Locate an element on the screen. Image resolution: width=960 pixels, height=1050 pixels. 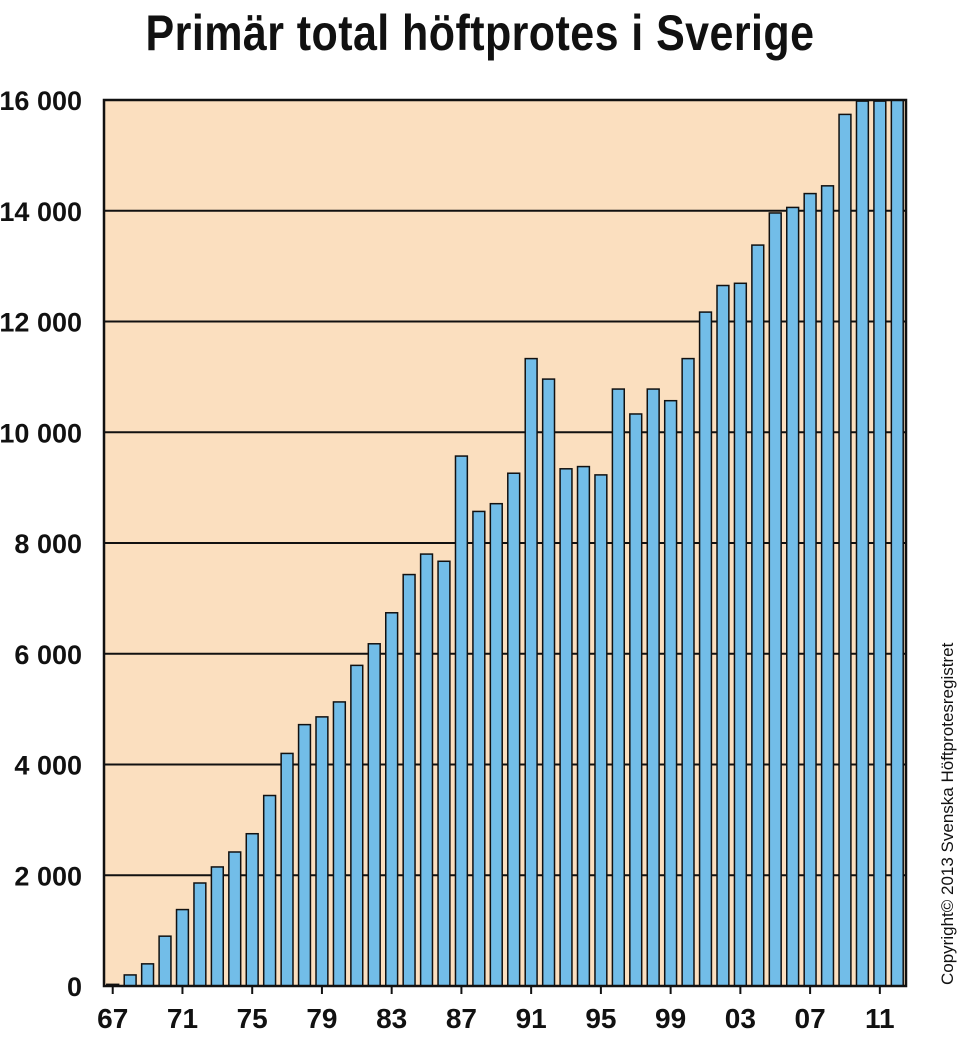
y-tick-label: 0 is located at coordinates (74, 987).